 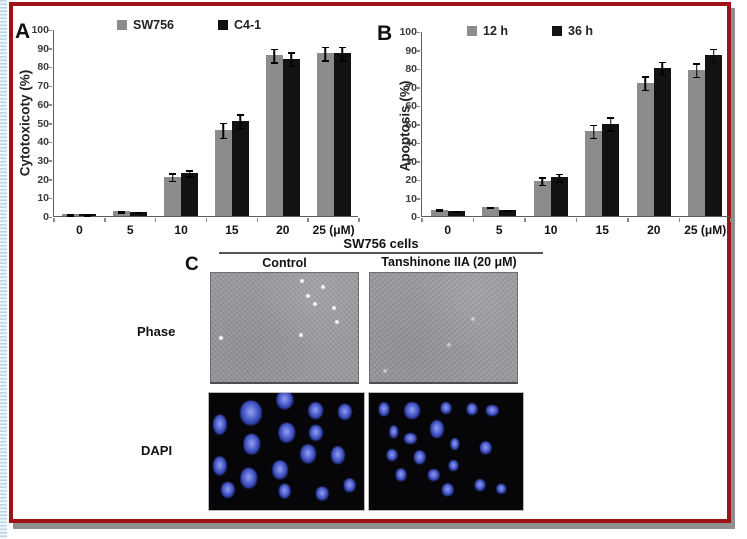 What do you see at coordinates (411, 50) in the screenshot?
I see `y-tick-label: 90` at bounding box center [411, 50].